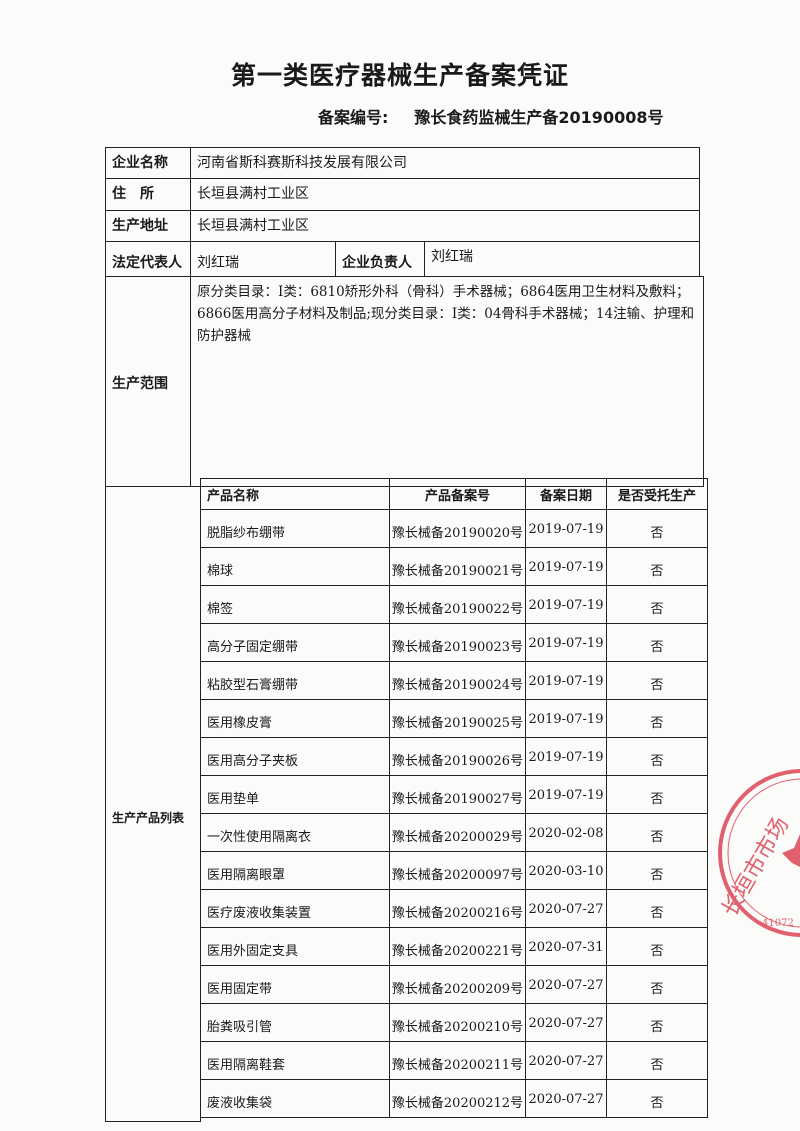 This screenshot has height=1131, width=800. I want to click on product-name: 废液收集袋, so click(295, 1098).